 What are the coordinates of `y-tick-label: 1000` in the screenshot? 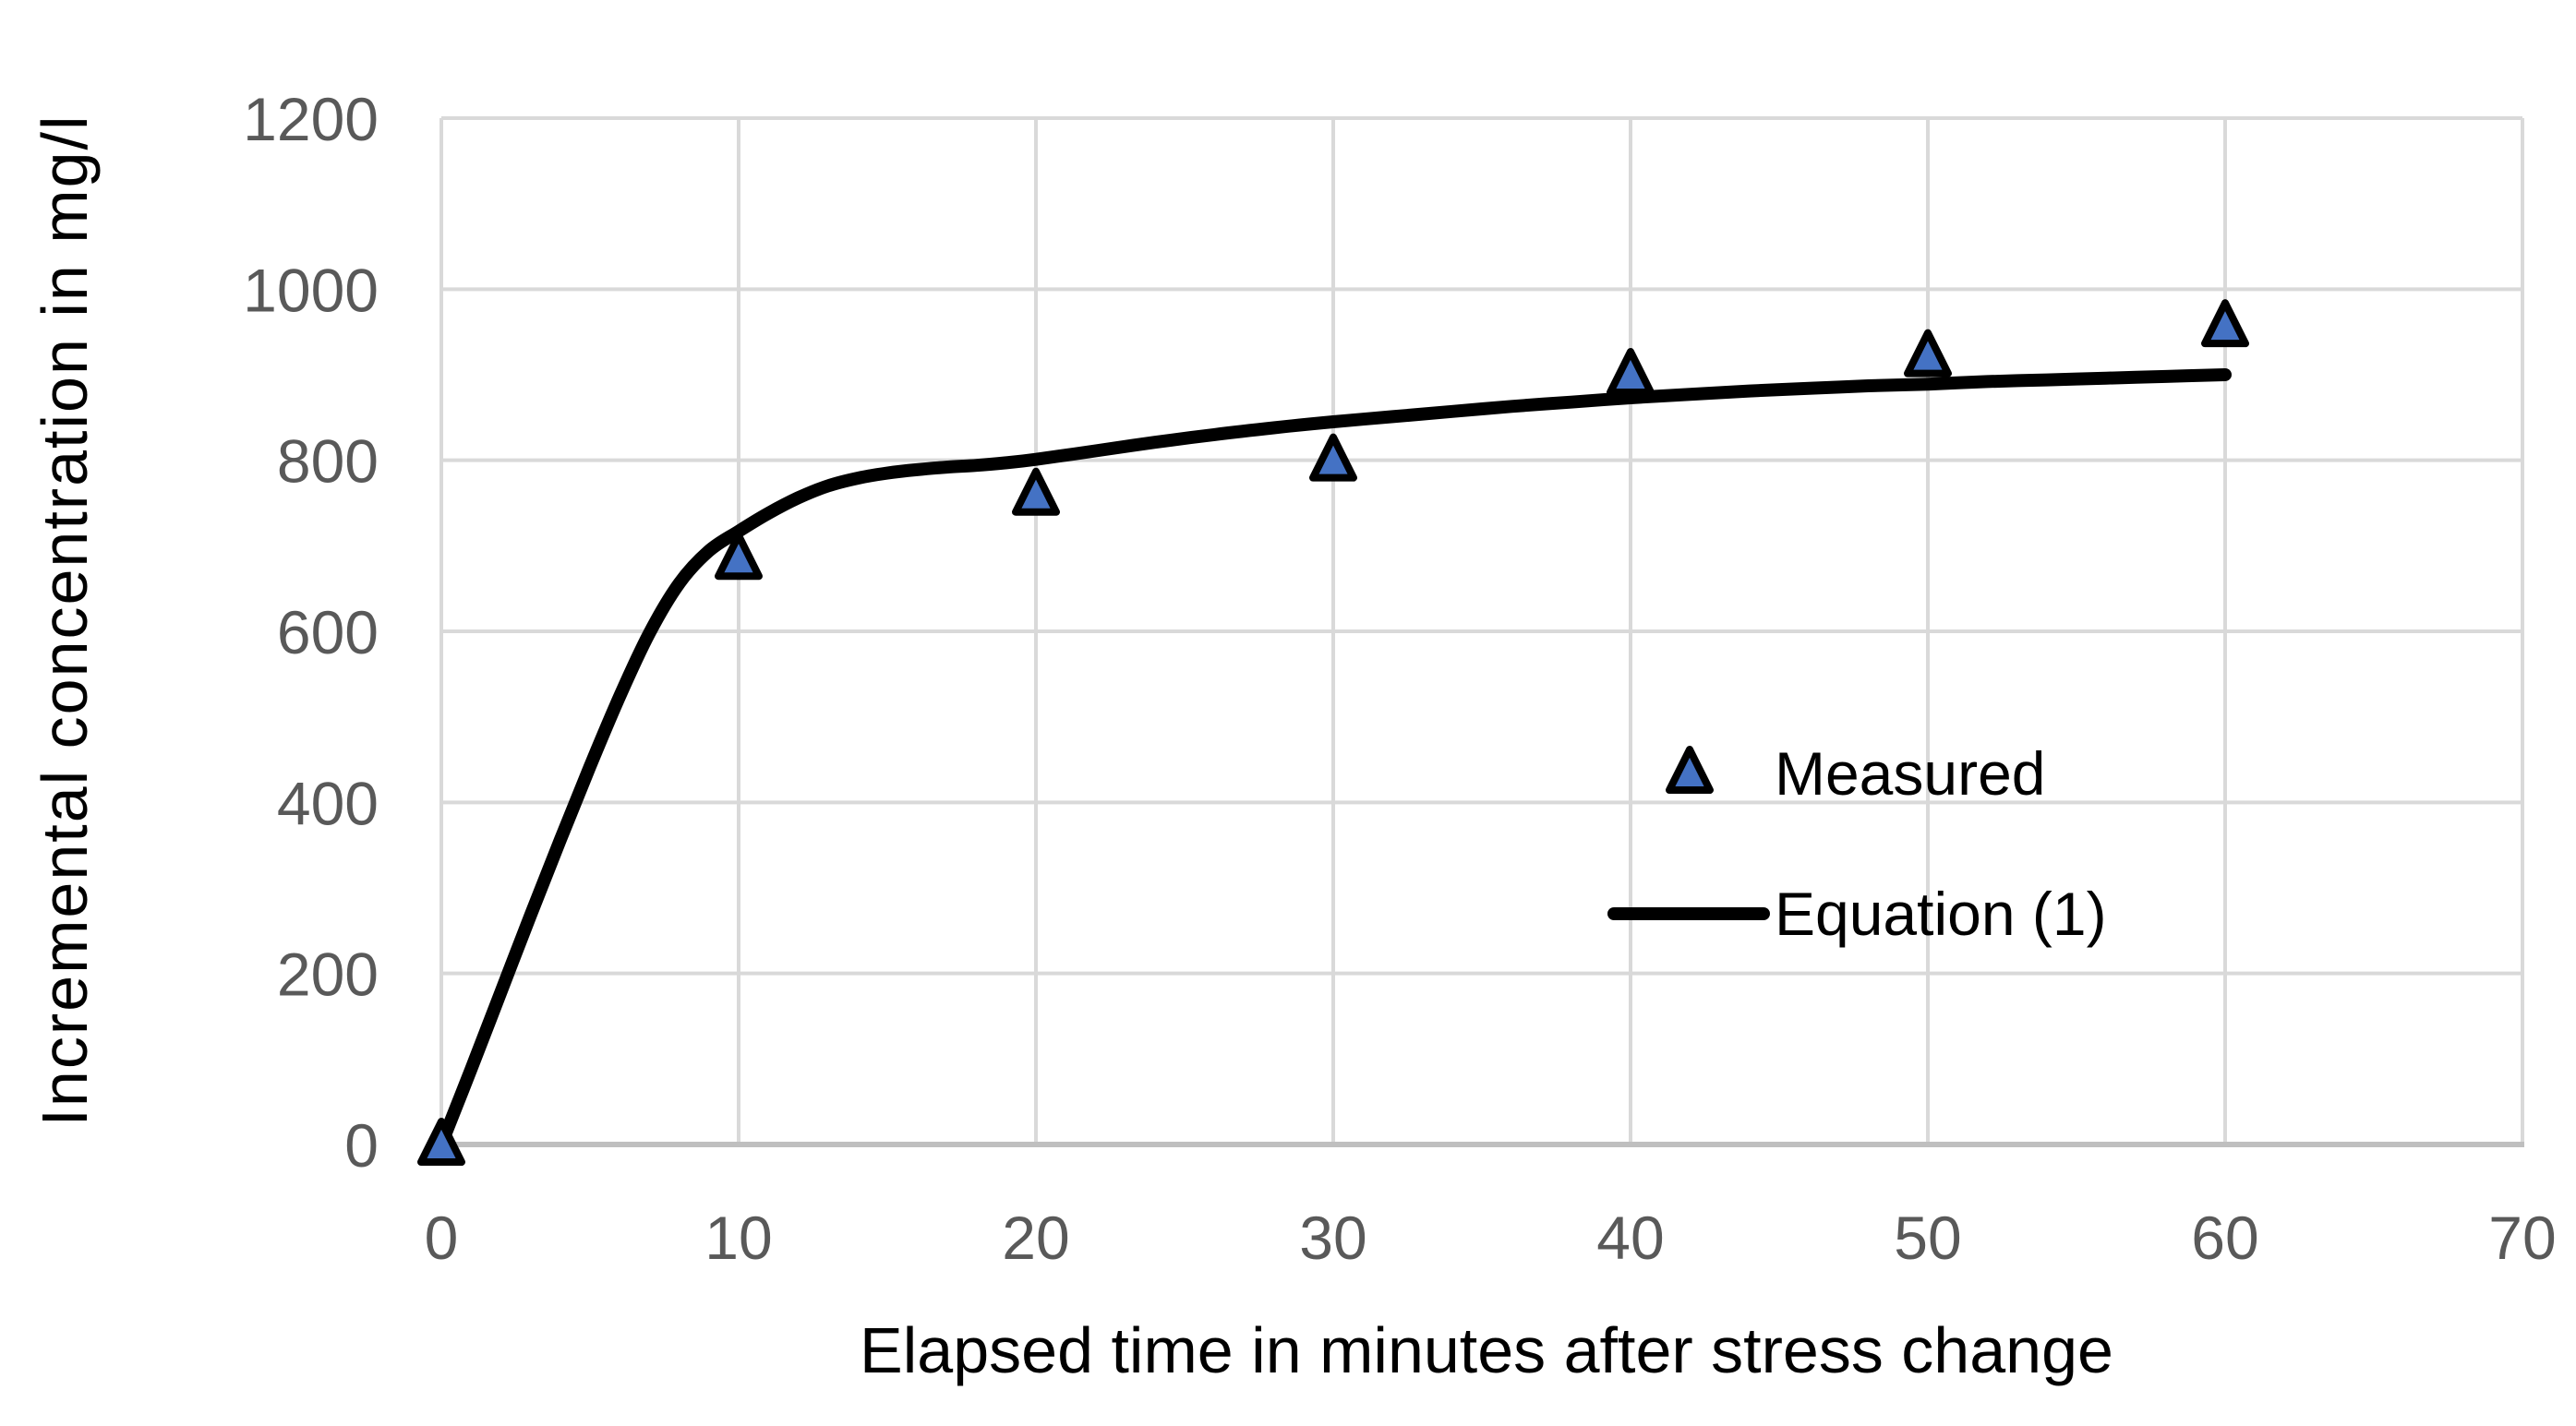 It's located at (311, 290).